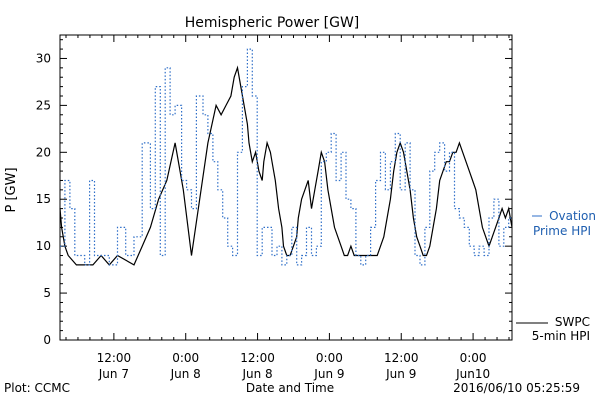 This screenshot has height=400, width=600. Describe the element at coordinates (516, 388) in the screenshot. I see `timestamp: 2016/06/10 05:25:59` at that location.